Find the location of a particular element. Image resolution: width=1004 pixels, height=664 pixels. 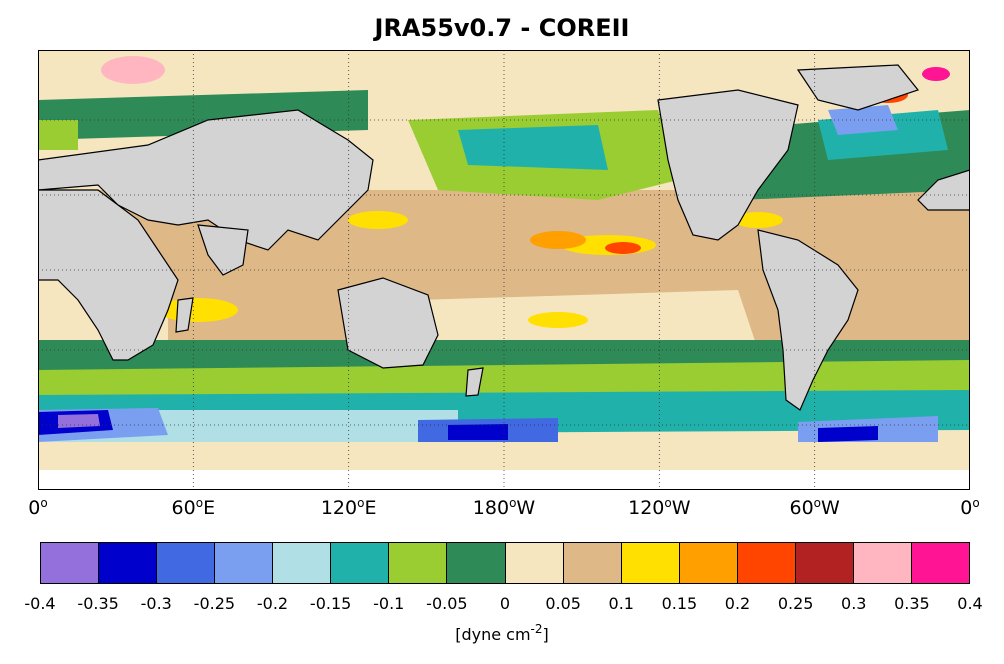

colorbar-tick-label: -0.4 is located at coordinates (40, 603).